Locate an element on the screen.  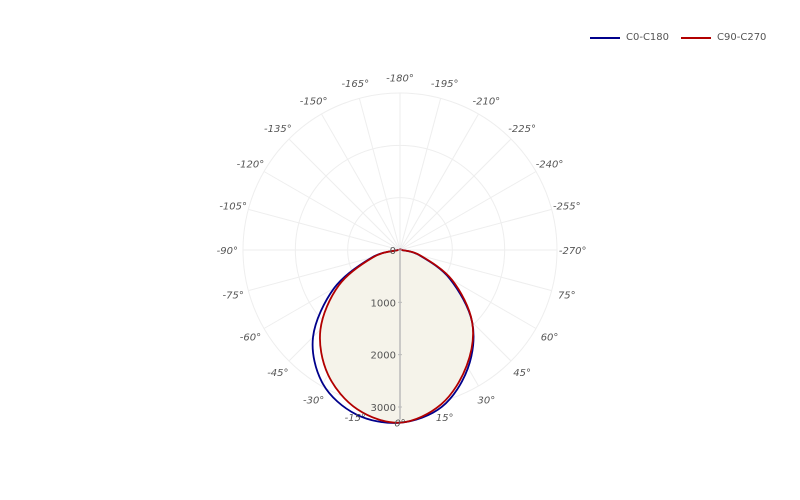
series-line-c90-c270 is located at coordinates (396, 336).